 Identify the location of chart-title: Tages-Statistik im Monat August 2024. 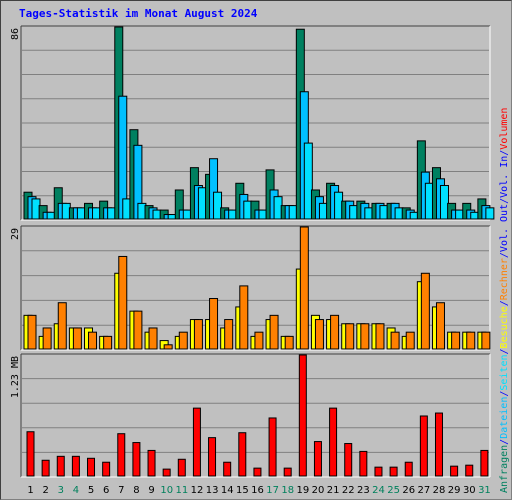
(138, 13).